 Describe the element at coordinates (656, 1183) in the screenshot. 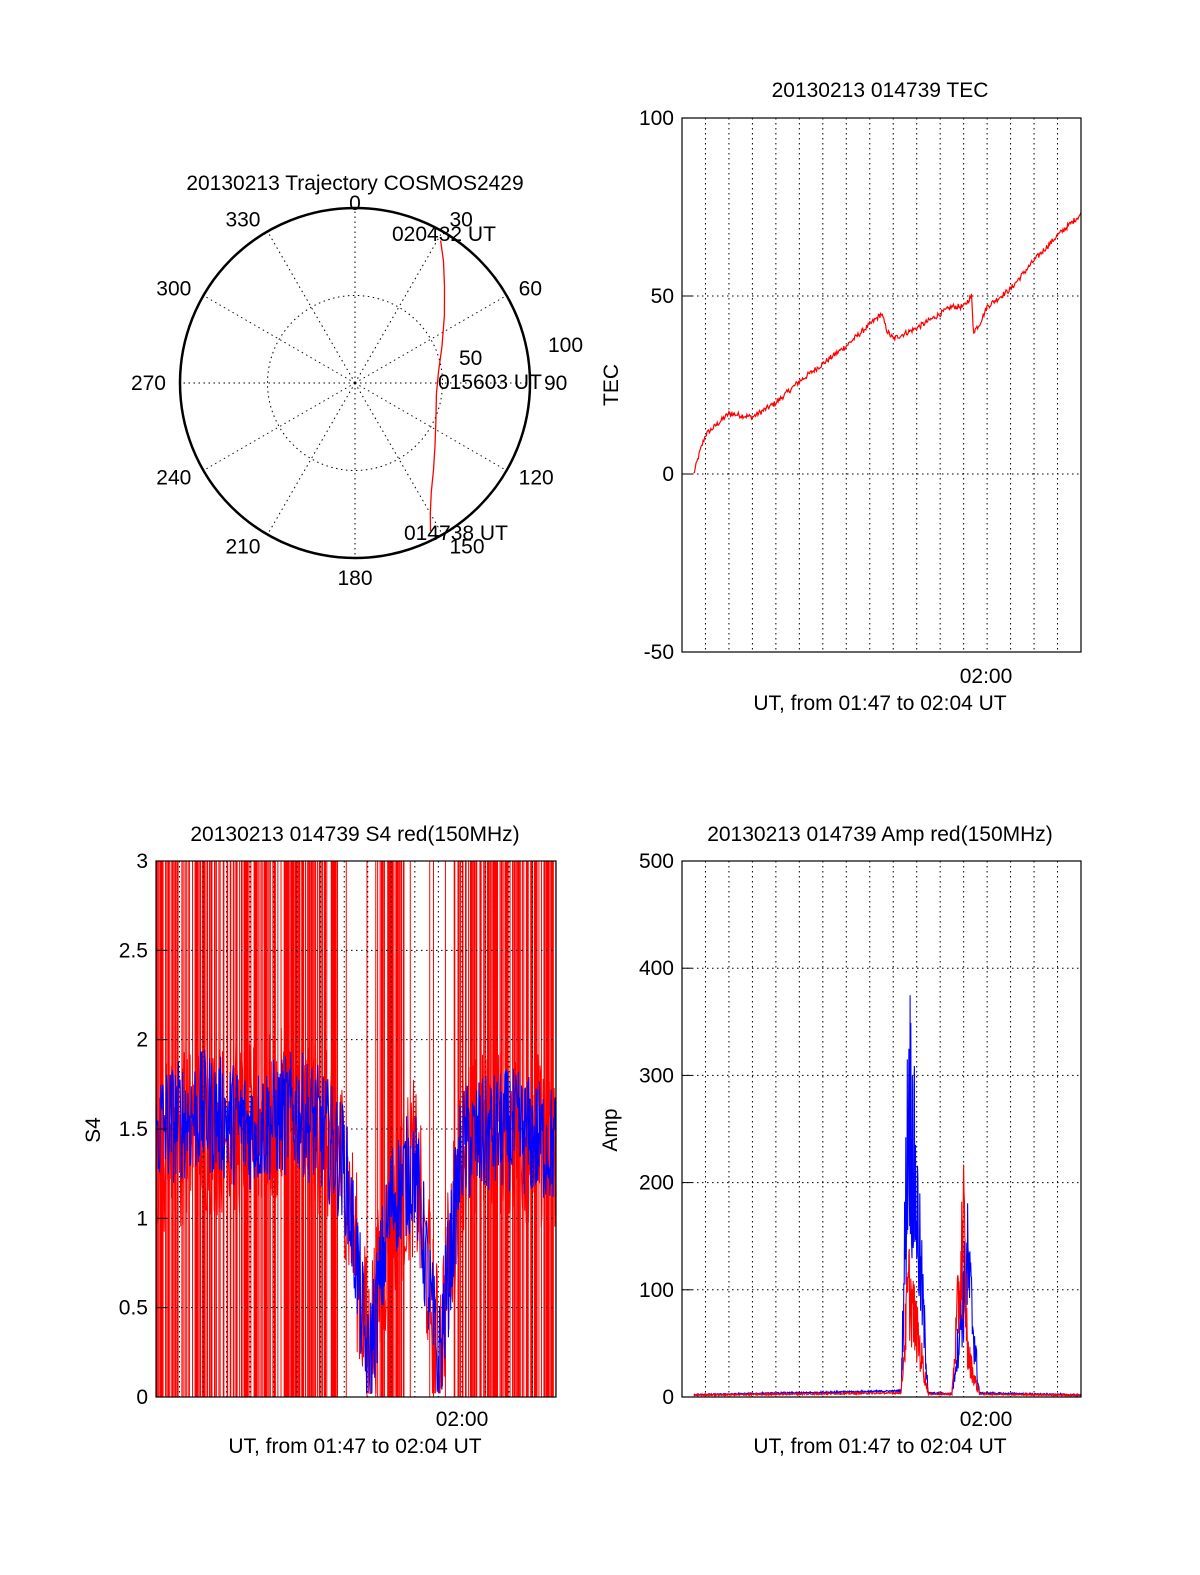

I see `amp-y-tick: 200` at that location.